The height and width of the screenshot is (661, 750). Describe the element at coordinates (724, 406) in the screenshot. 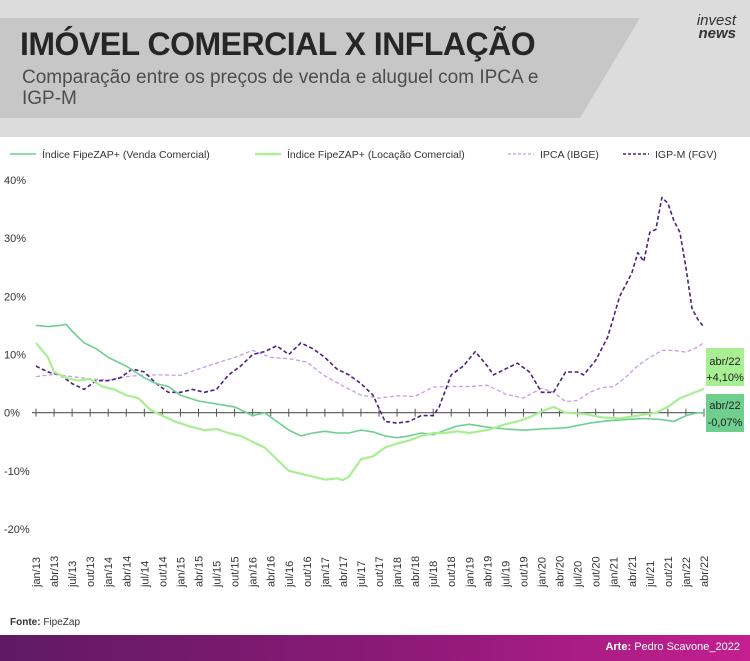

I see `venda-annotation-date: abr/22` at that location.